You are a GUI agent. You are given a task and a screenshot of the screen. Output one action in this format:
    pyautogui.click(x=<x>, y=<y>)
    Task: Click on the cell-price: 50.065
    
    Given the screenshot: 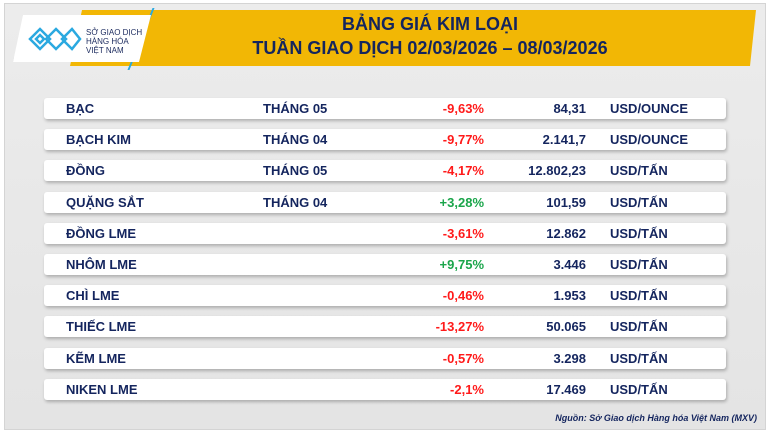 What is the action you would take?
    pyautogui.click(x=566, y=327)
    